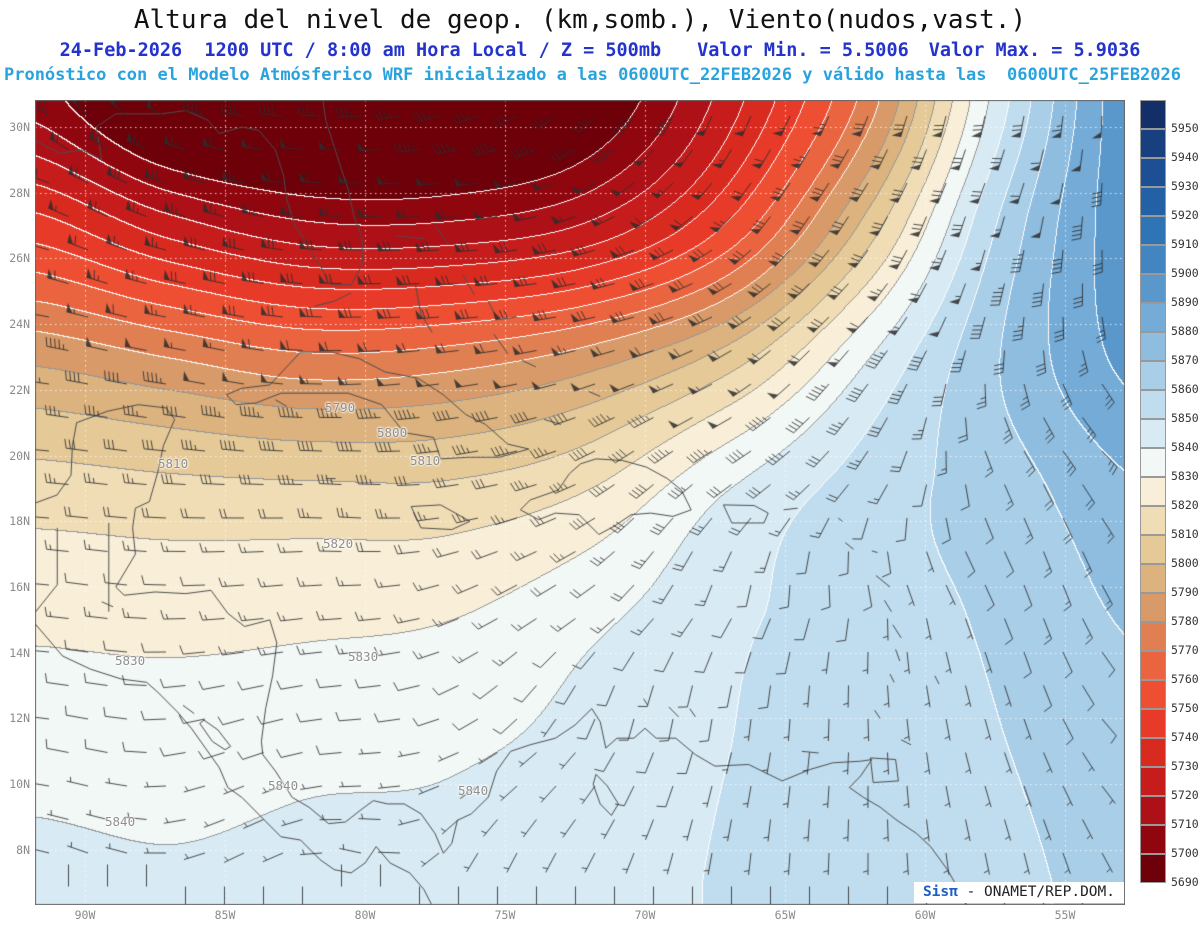 The width and height of the screenshot is (1200, 927). I want to click on colorbar-value-label: 5910, so click(1185, 244).